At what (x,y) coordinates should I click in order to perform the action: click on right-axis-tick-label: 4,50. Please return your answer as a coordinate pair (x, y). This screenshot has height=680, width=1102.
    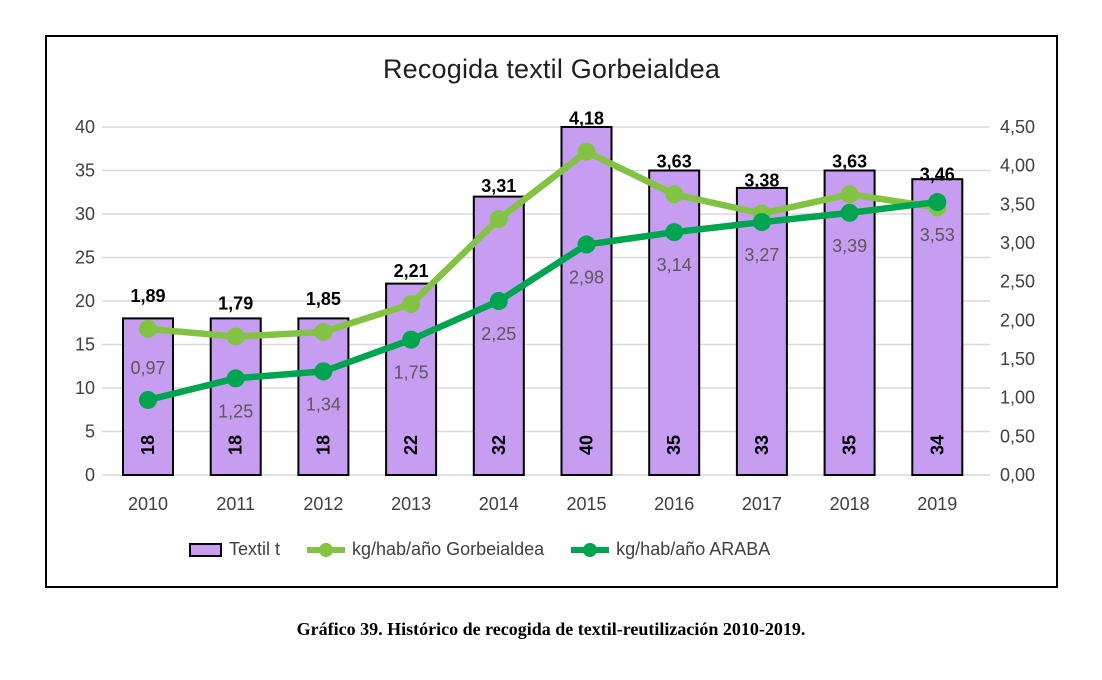
    Looking at the image, I should click on (1017, 127).